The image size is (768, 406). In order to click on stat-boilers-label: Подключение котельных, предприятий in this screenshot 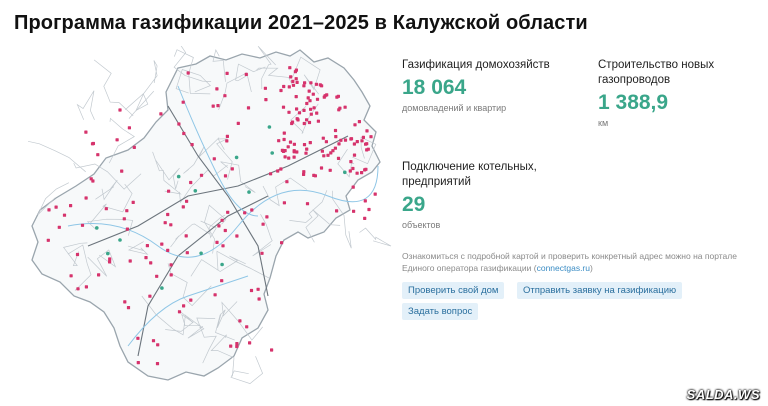, I will do `click(469, 174)`.